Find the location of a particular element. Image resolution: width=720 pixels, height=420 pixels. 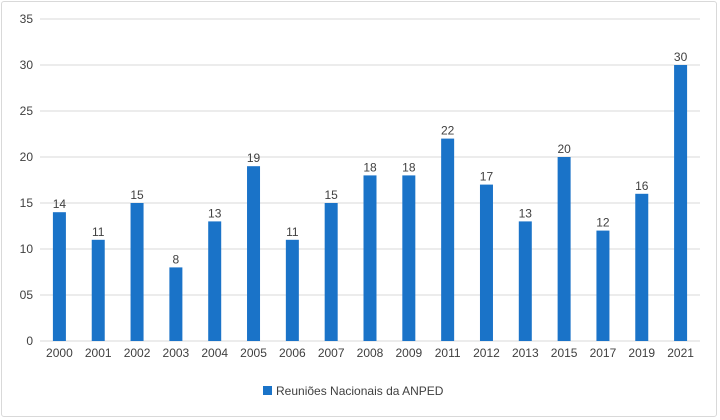

x-tick-label: 2007 is located at coordinates (331, 353).